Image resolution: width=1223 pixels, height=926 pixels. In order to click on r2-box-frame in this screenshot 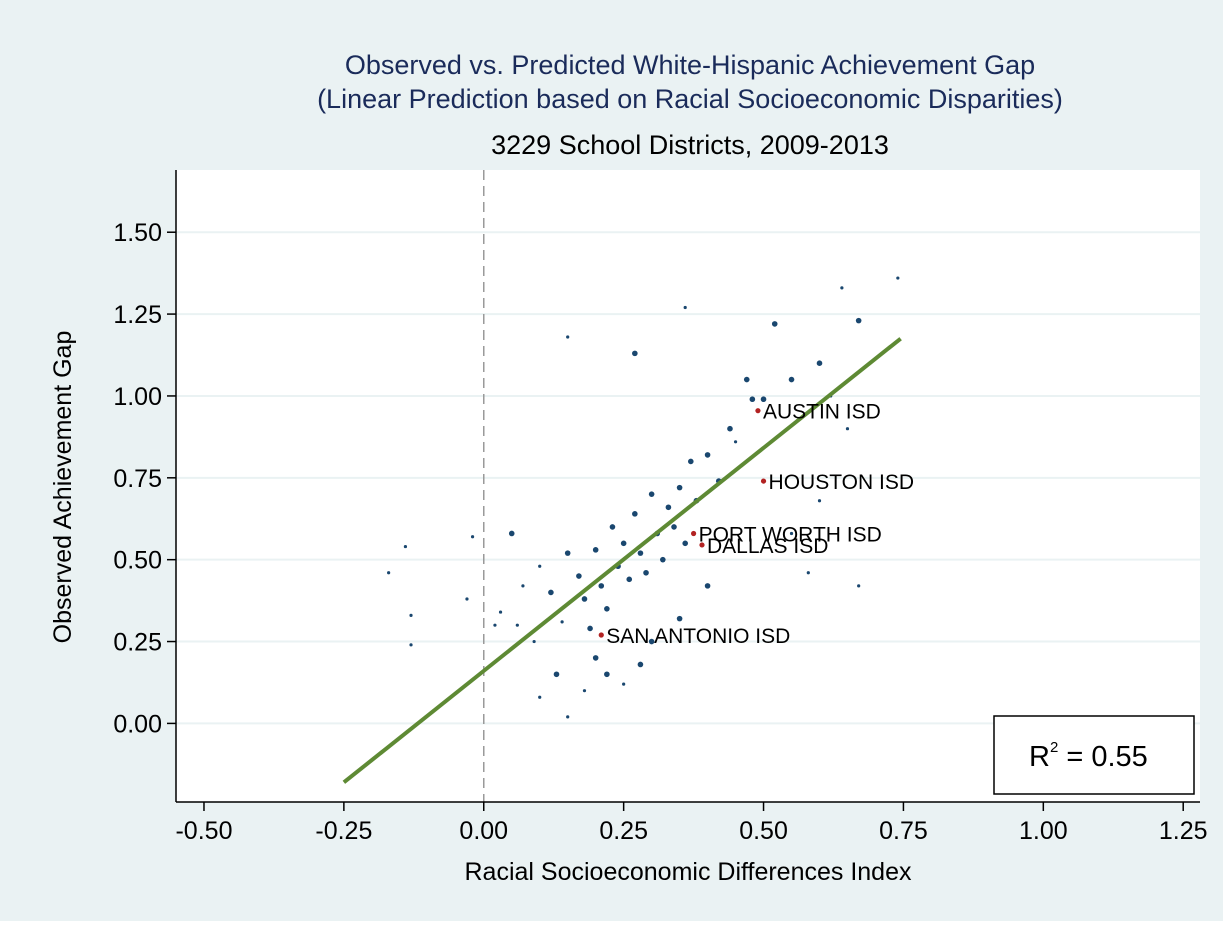, I will do `click(1094, 755)`.